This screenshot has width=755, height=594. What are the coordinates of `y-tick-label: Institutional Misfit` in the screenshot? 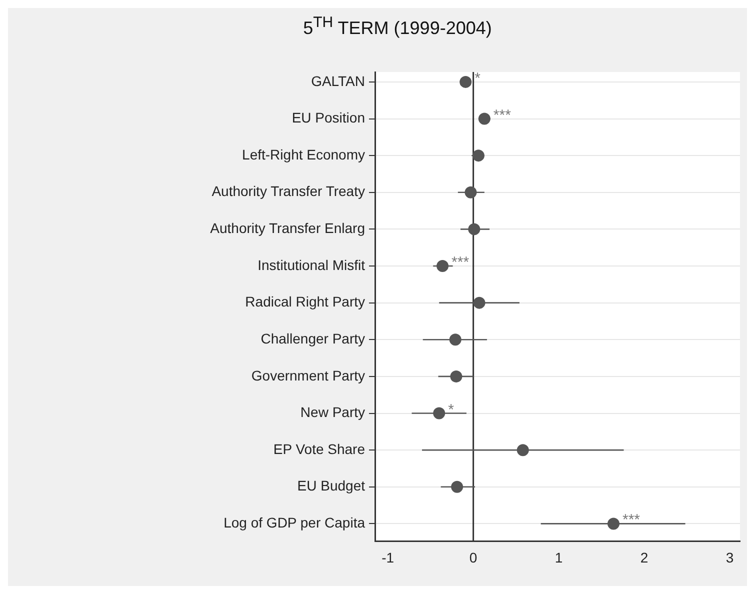 It's located at (312, 264).